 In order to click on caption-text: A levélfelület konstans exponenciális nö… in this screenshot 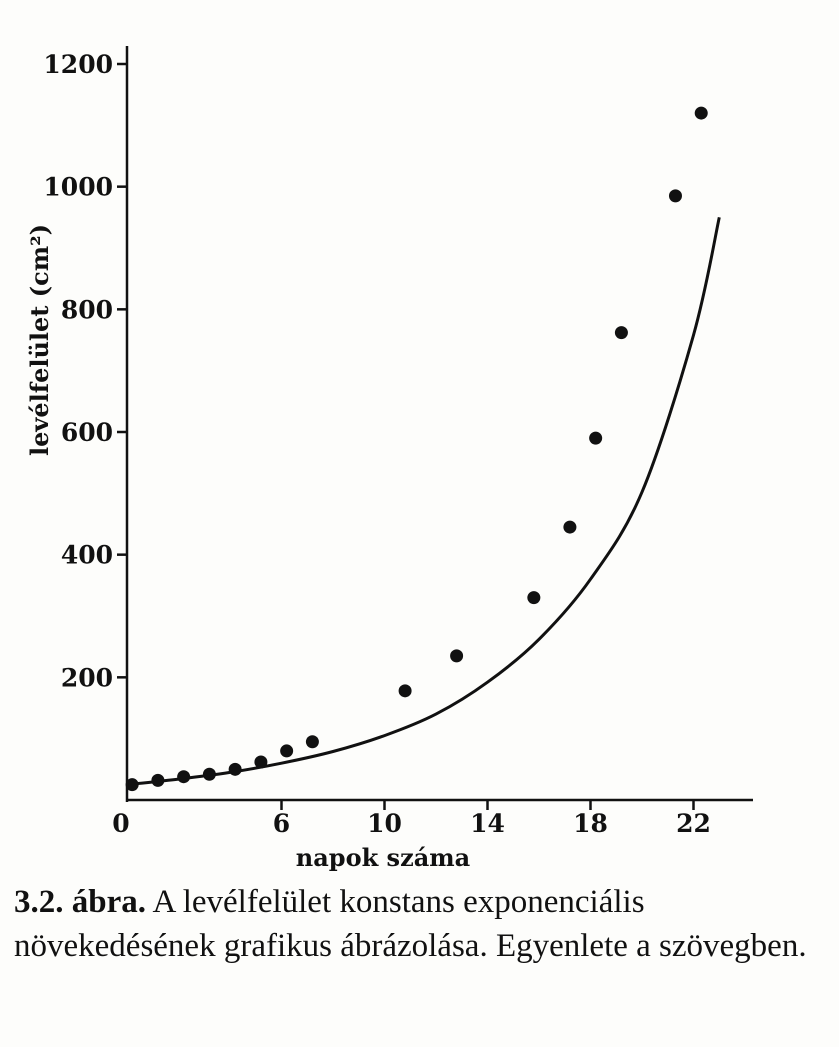, I will do `click(410, 924)`.